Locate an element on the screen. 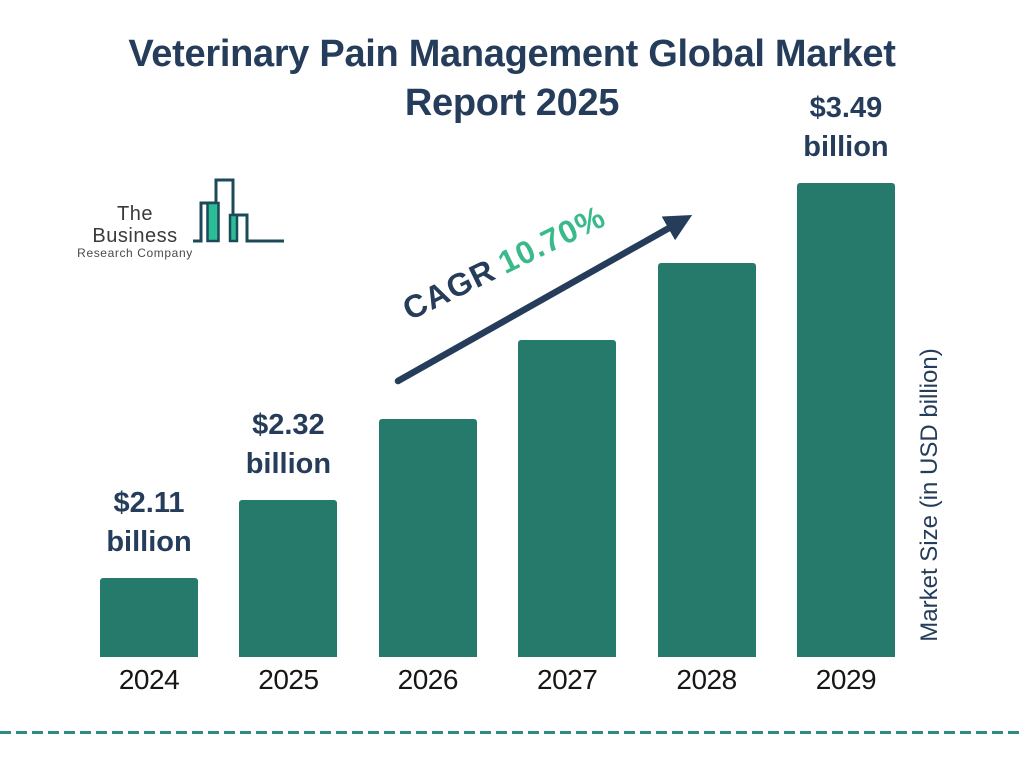  bar-column-2025: $2.32 billion 2025 is located at coordinates (288, 550).